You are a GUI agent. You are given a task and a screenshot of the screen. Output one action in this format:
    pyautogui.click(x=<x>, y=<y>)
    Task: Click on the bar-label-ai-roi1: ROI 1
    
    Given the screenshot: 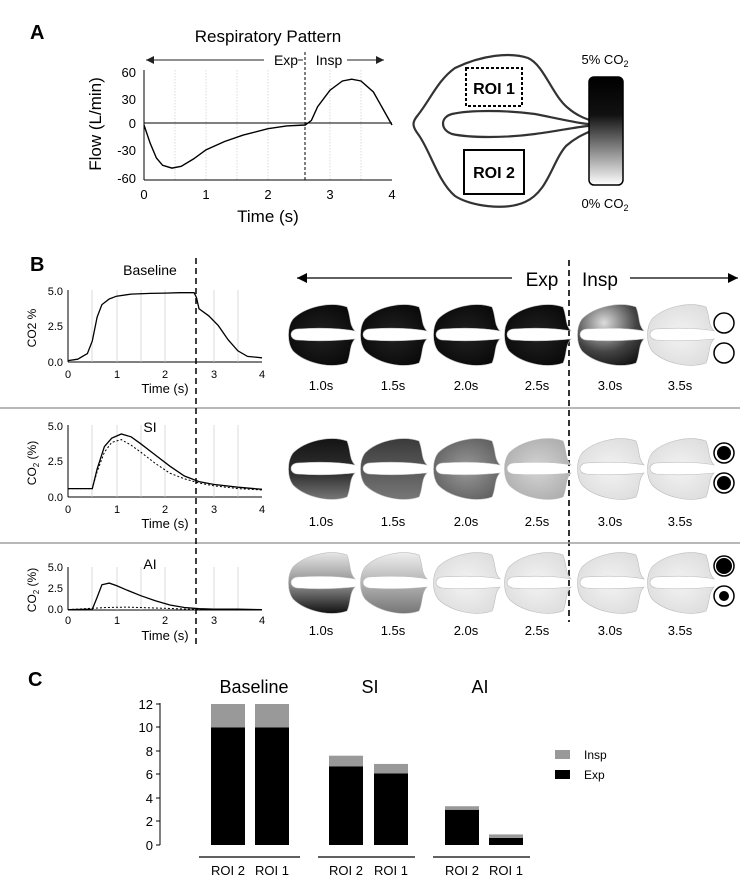 What is the action you would take?
    pyautogui.click(x=506, y=870)
    